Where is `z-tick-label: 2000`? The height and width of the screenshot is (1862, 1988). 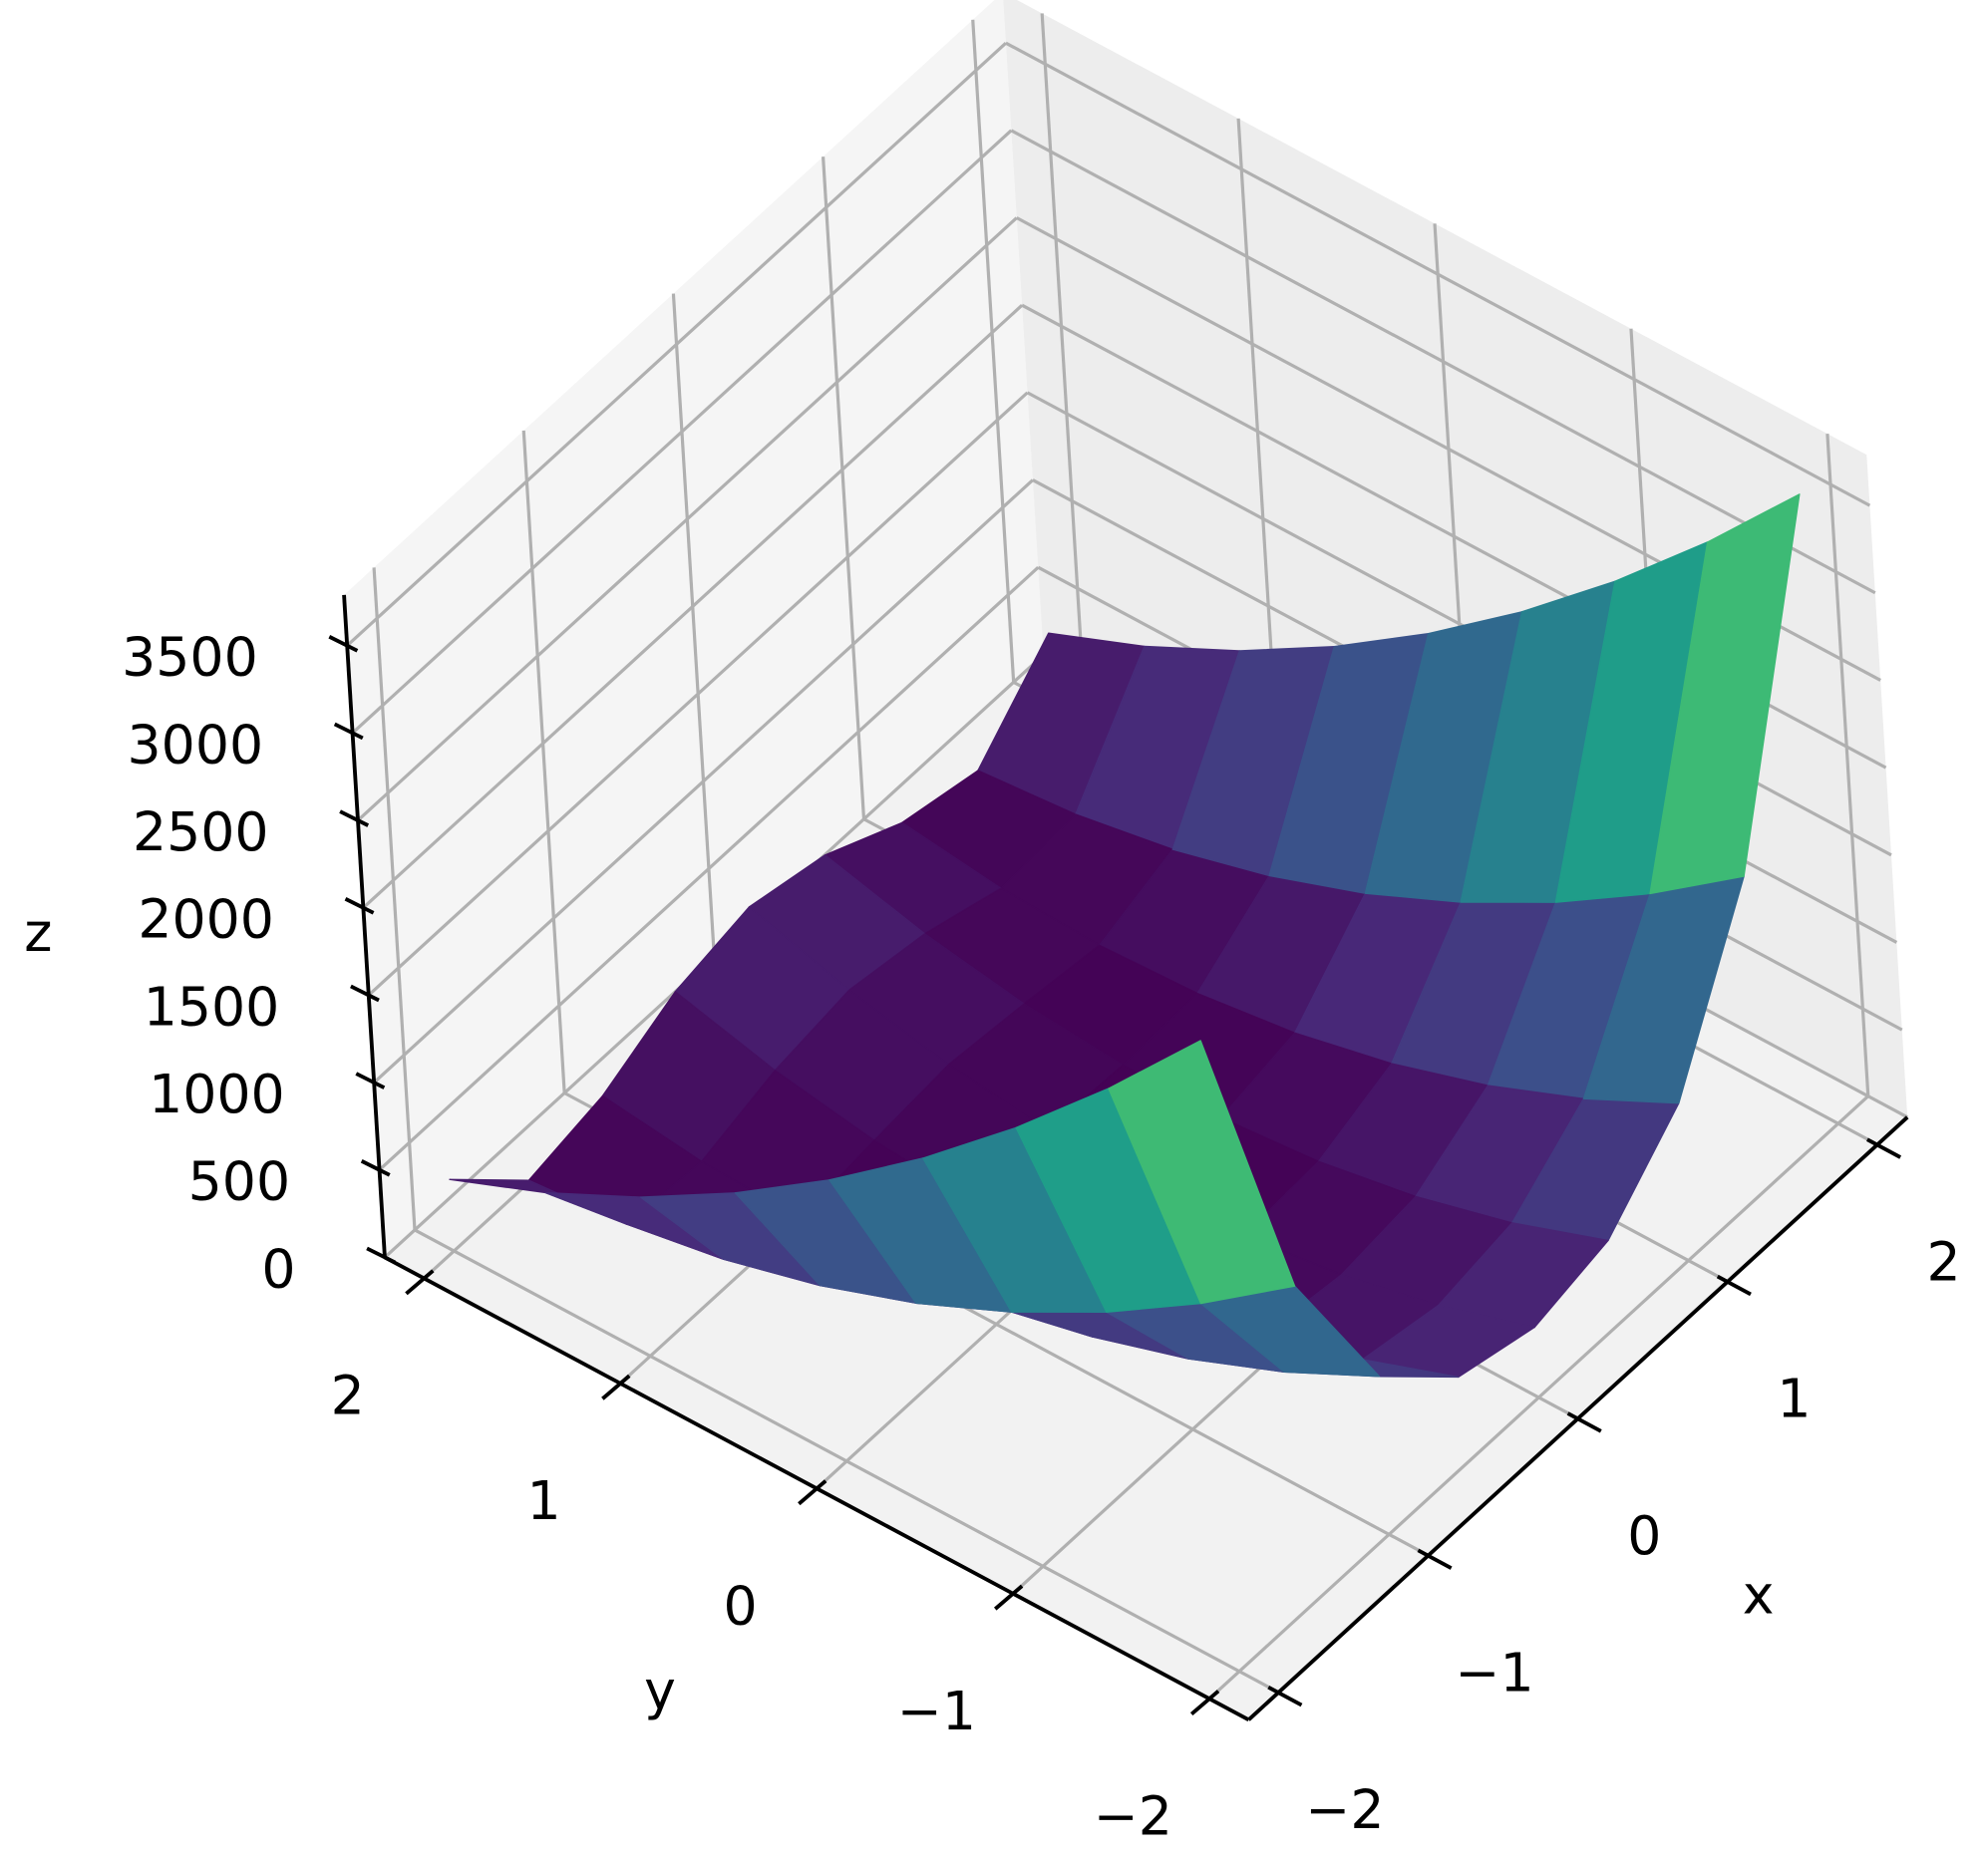 z-tick-label: 2000 is located at coordinates (206, 919).